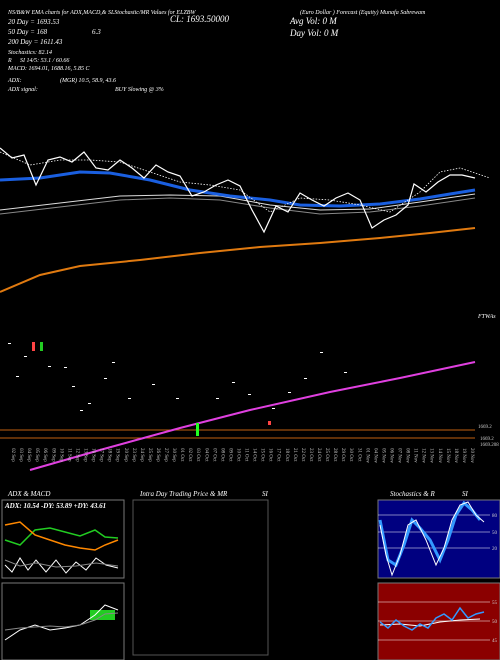 This screenshot has height=660, width=500. Describe the element at coordinates (310, 455) in the screenshot. I see `date-label: 23 Oct` at that location.